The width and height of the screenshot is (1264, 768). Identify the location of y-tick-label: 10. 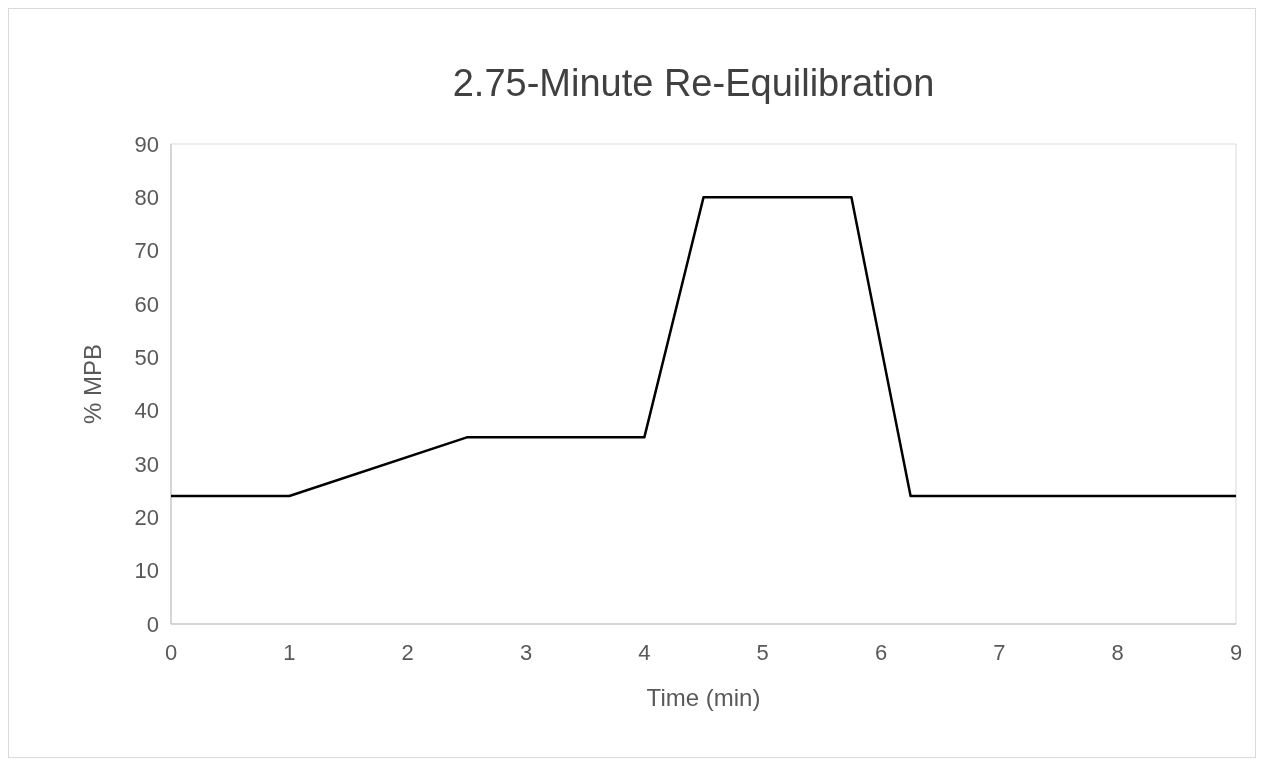
(146, 571).